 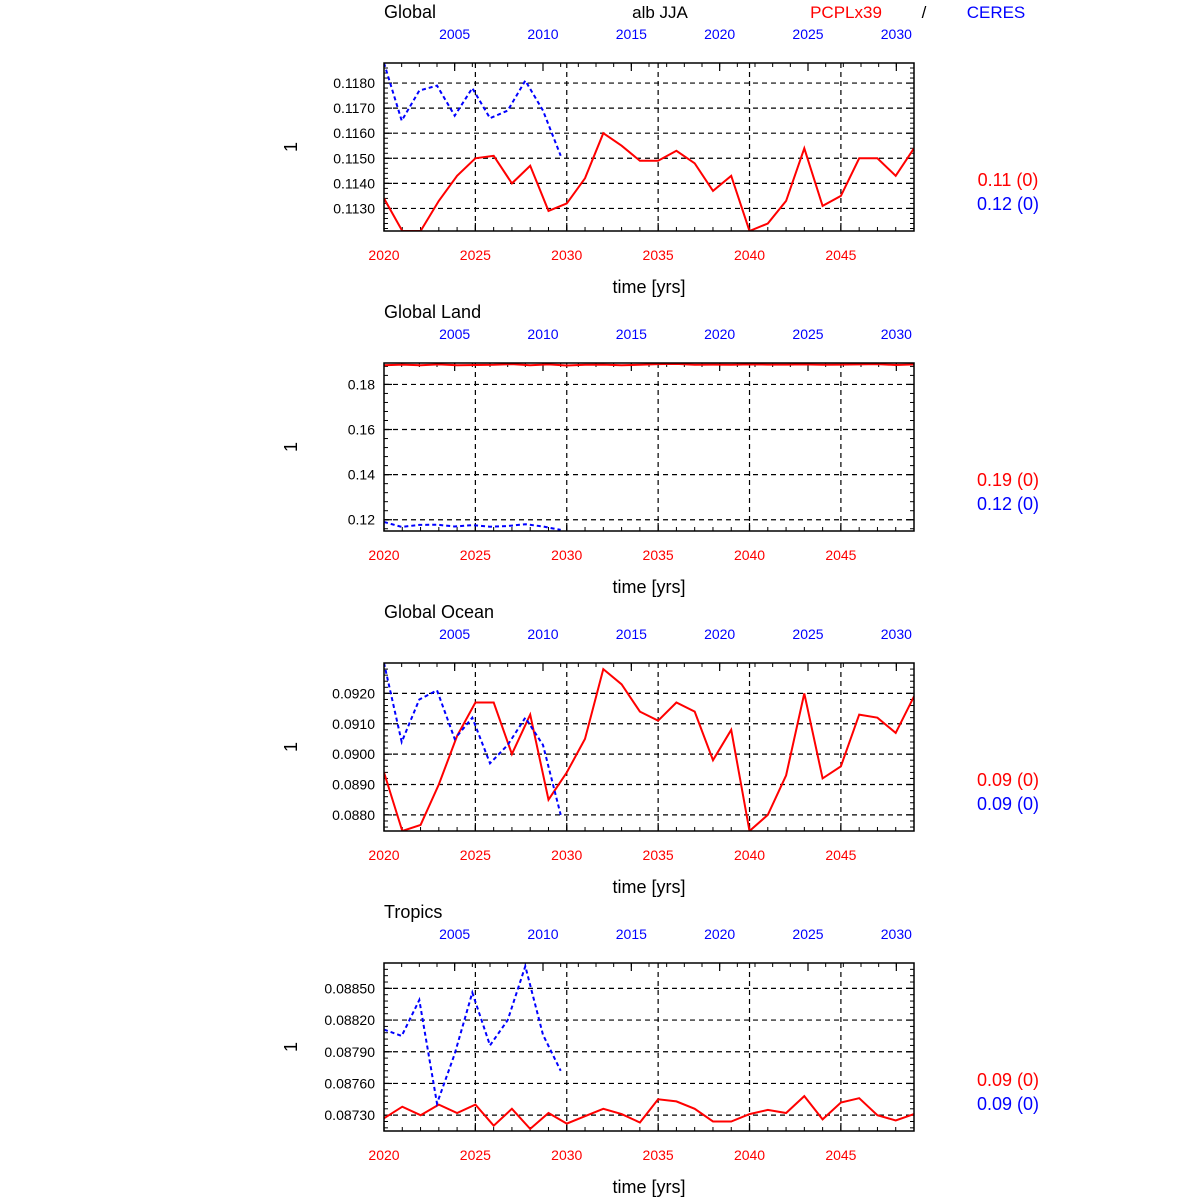 I want to click on y-tick-label: 0.1130, so click(x=354, y=208).